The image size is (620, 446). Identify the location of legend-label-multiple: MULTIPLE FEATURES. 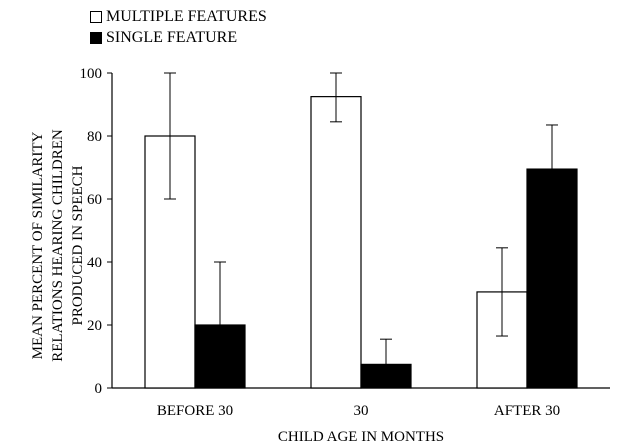
(186, 16).